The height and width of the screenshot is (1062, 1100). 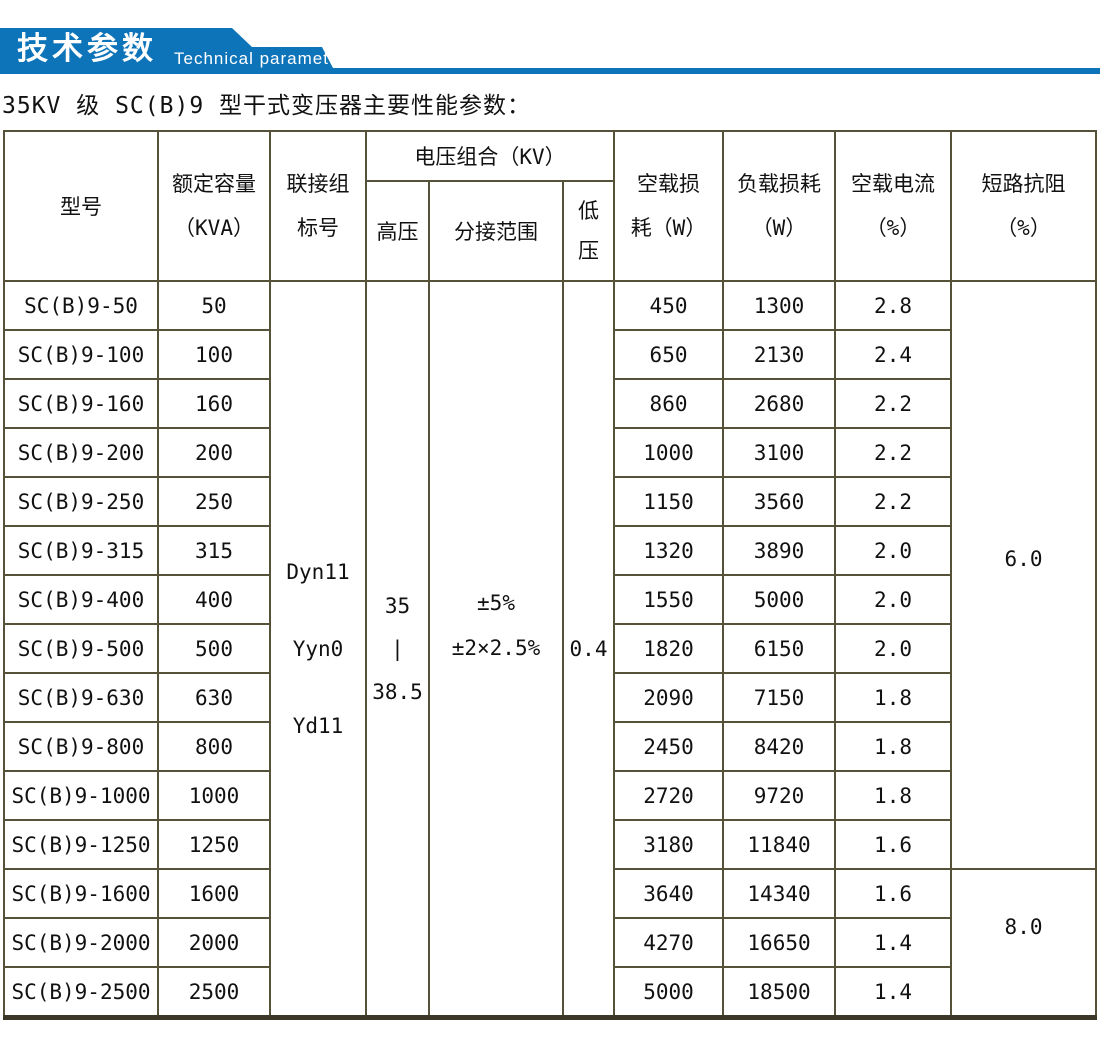 I want to click on cell-load-loss: 8420, so click(x=779, y=746).